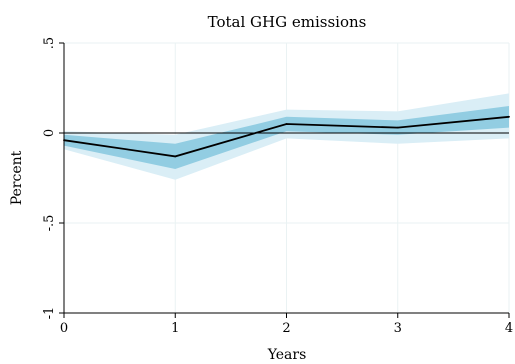  Describe the element at coordinates (286, 328) in the screenshot. I see `x-tick-label: 2` at that location.